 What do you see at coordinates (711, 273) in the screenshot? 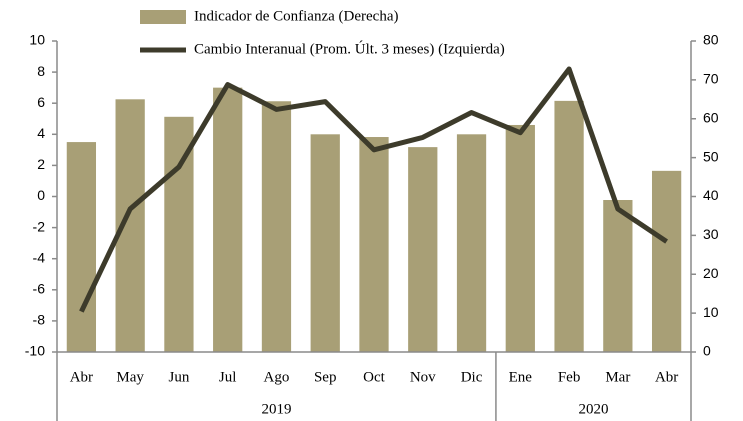
I see `y2-tick-label: 20` at bounding box center [711, 273].